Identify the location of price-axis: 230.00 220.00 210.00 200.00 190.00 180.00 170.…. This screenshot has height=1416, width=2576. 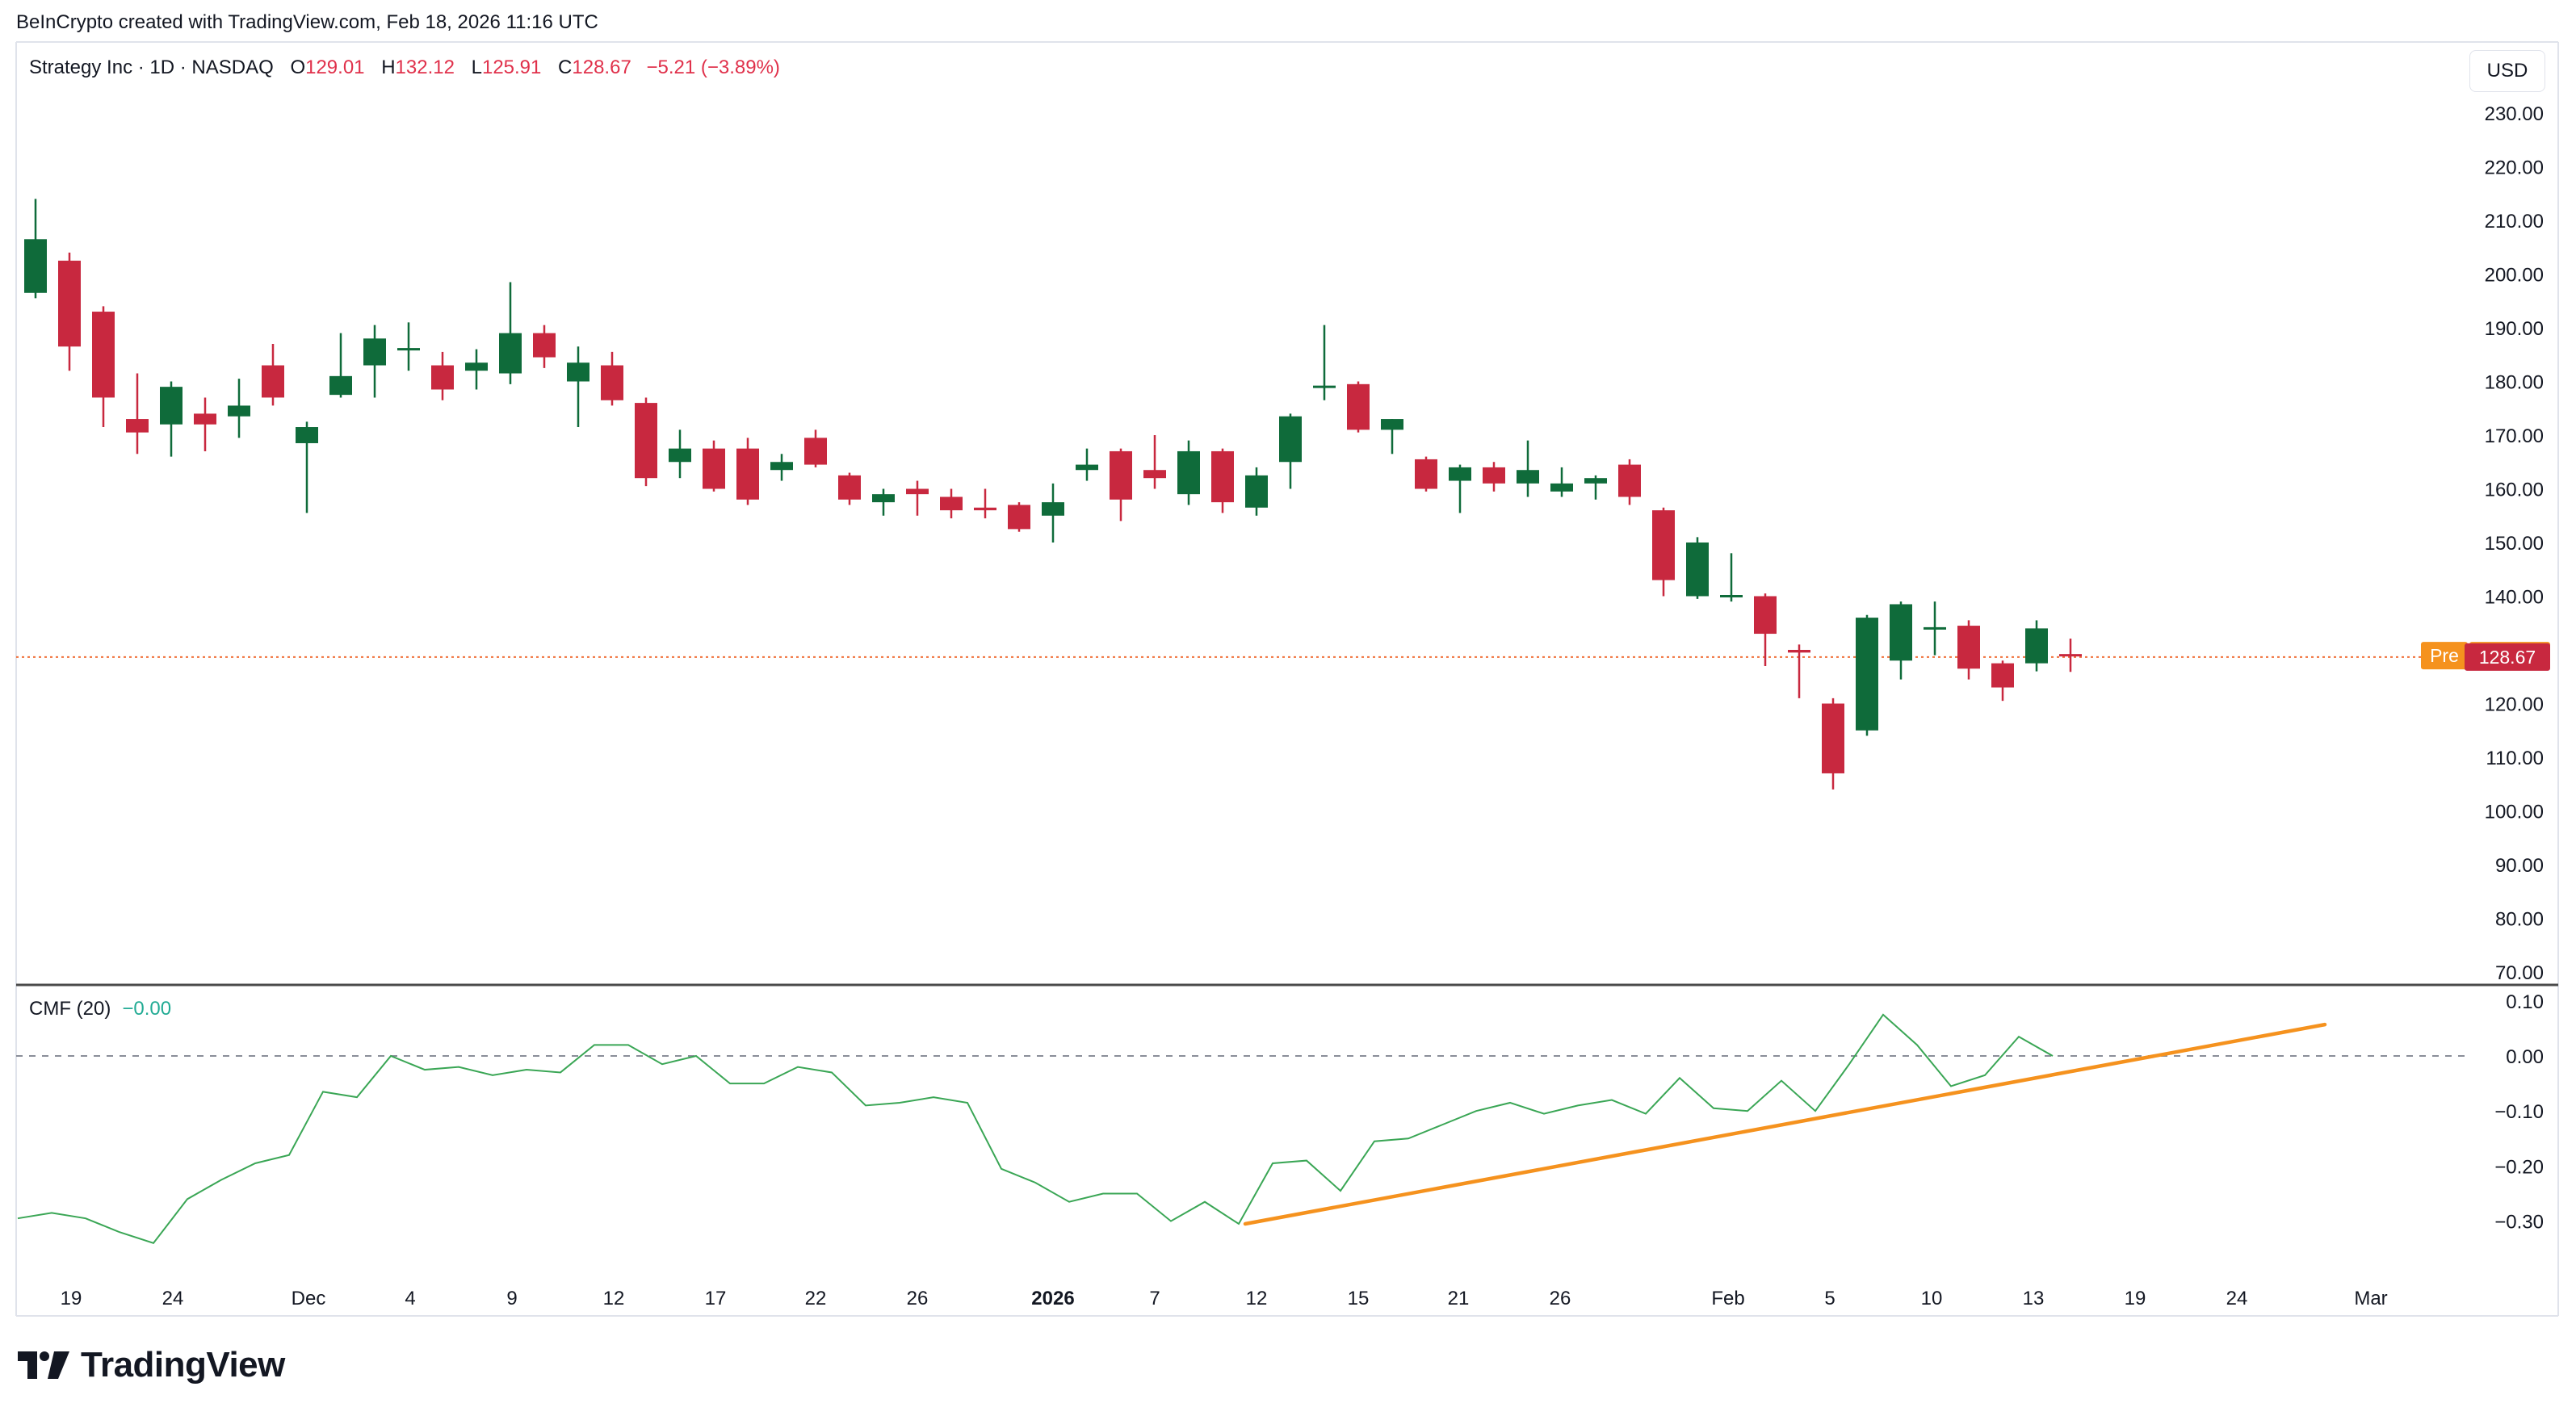
(2514, 543).